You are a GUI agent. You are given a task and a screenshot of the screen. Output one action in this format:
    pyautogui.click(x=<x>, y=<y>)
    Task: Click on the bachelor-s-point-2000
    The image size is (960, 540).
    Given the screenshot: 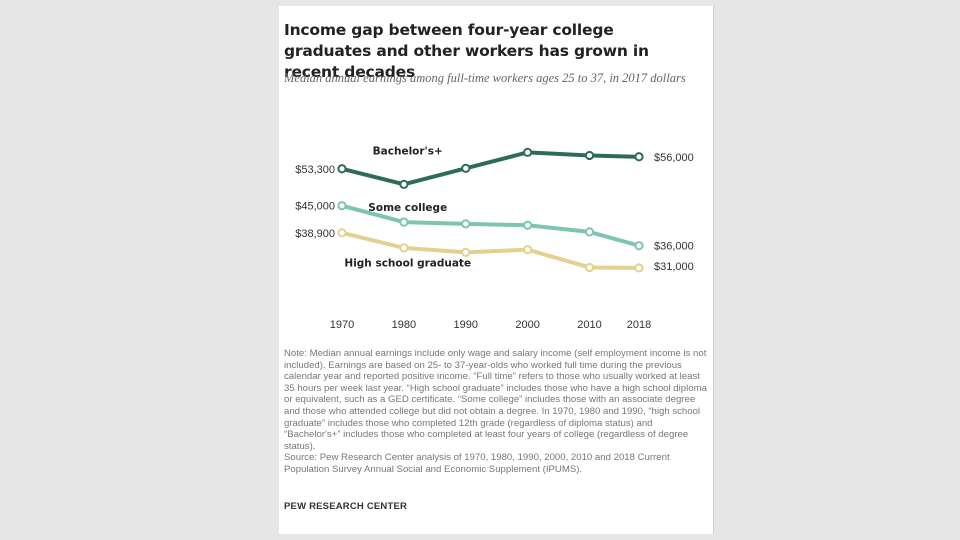 What is the action you would take?
    pyautogui.click(x=528, y=152)
    